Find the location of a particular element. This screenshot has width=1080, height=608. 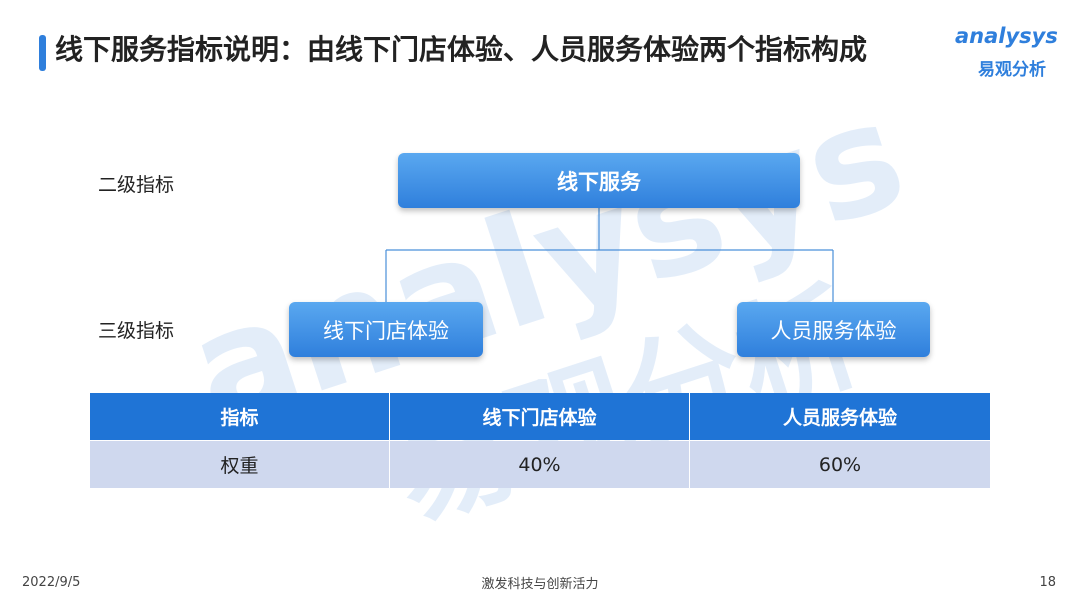

table-cell: 60% is located at coordinates (840, 464).